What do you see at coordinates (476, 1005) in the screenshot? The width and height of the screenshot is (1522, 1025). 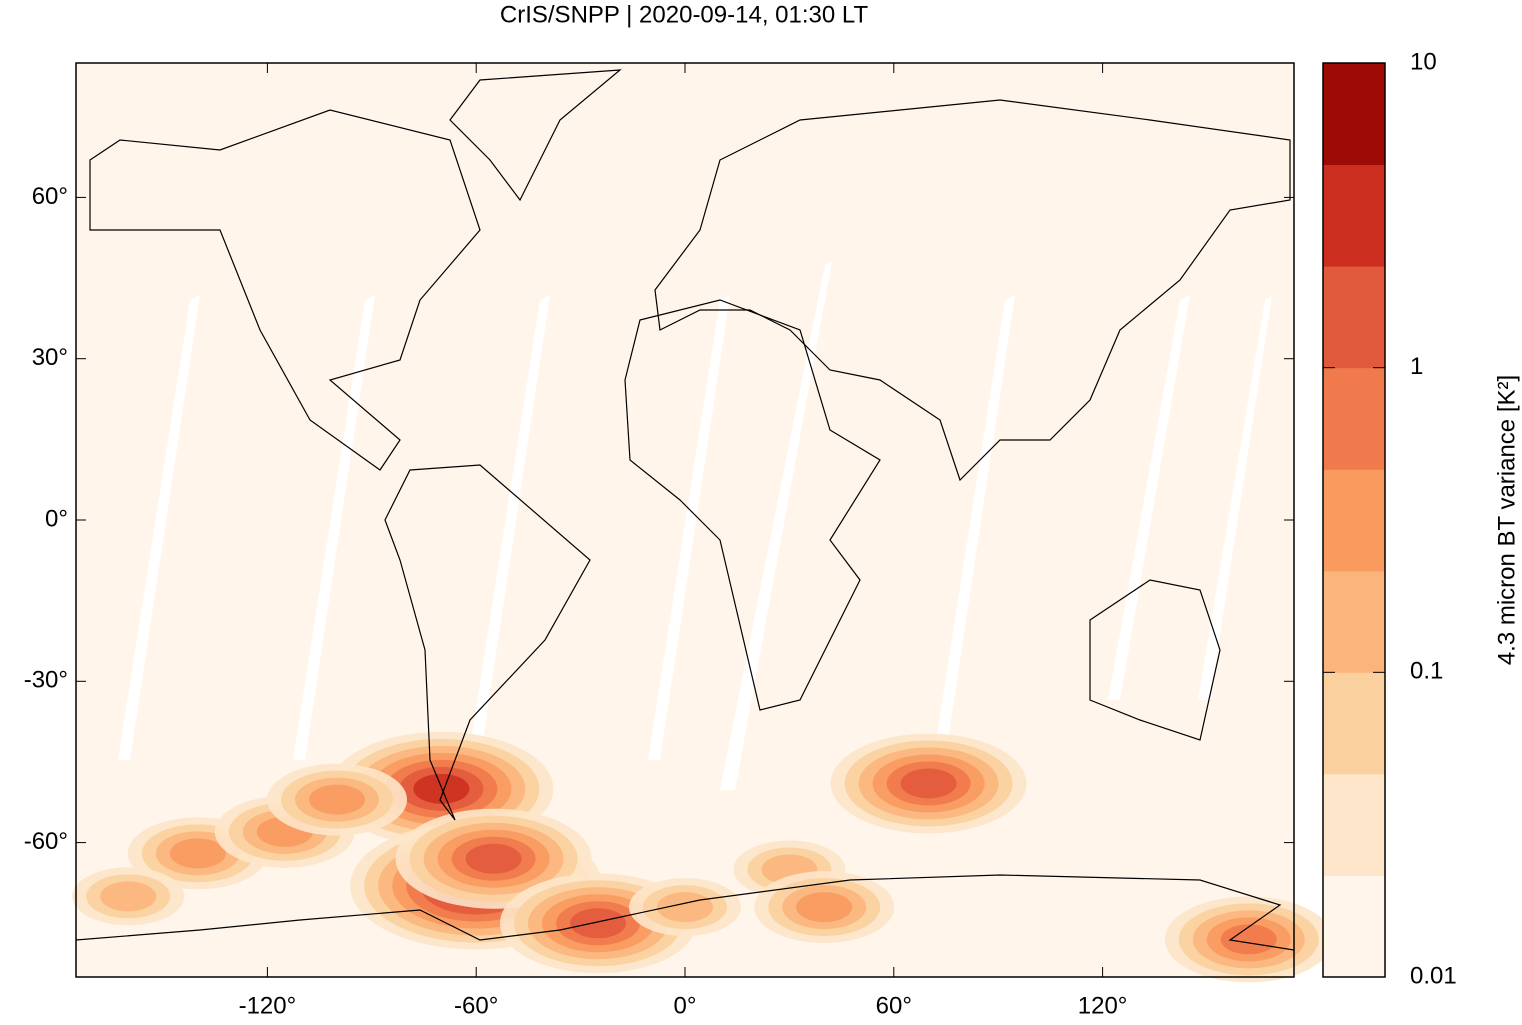 I see `x-tick-label: -60°` at bounding box center [476, 1005].